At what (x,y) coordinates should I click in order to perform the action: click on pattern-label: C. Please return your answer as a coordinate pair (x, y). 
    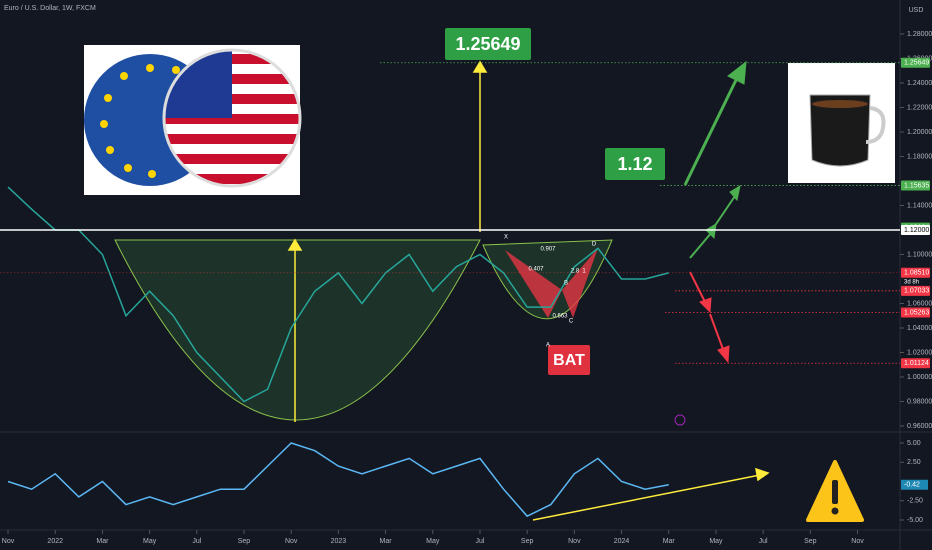
    Looking at the image, I should click on (571, 322).